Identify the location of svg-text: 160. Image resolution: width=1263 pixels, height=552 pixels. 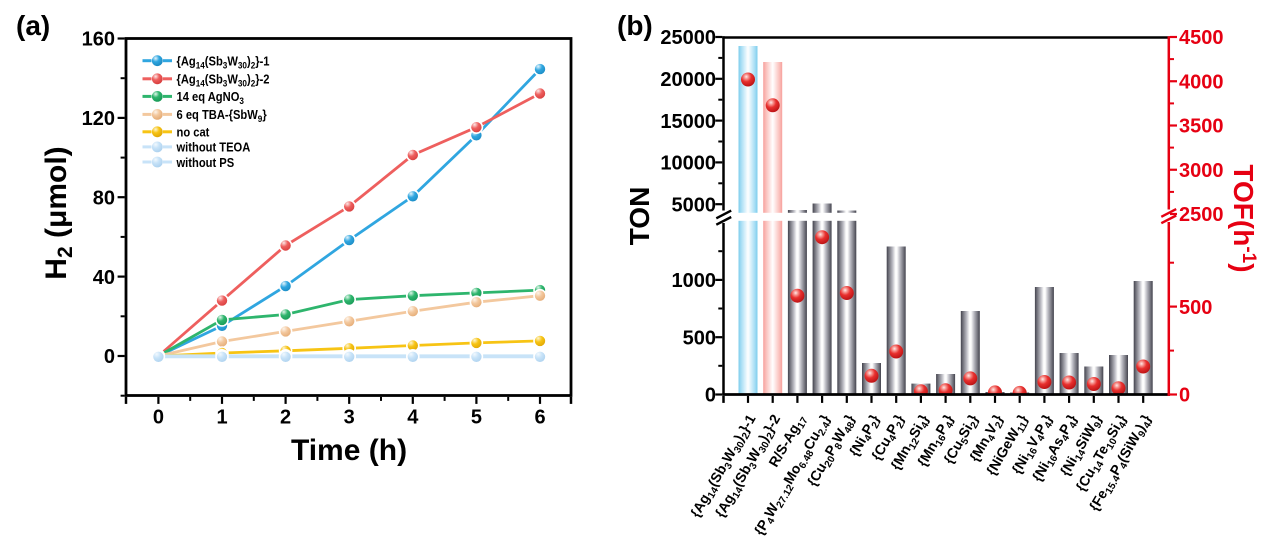
(98, 40).